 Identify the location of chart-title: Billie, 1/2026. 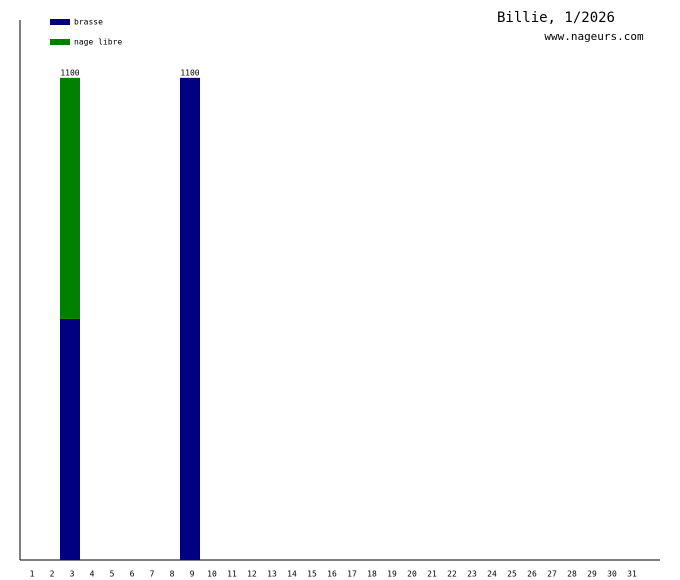
(556, 18).